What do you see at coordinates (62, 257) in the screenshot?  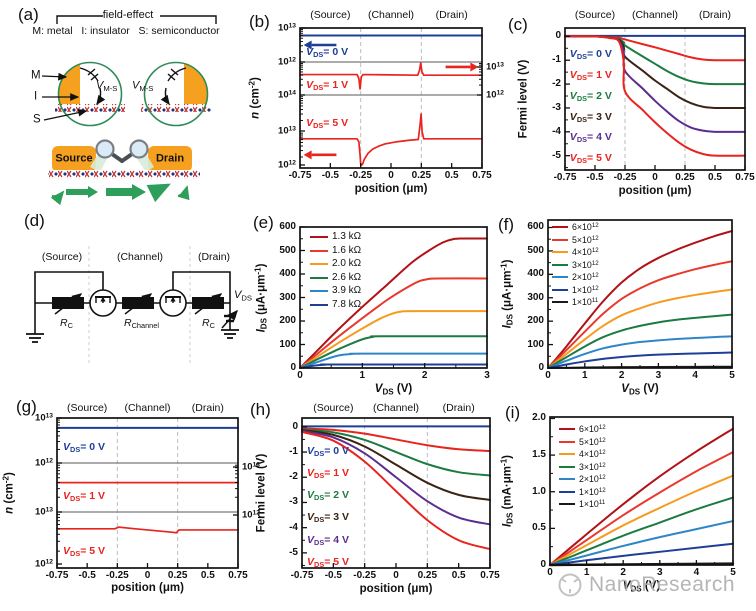 I see `region-source-label: (Source)` at bounding box center [62, 257].